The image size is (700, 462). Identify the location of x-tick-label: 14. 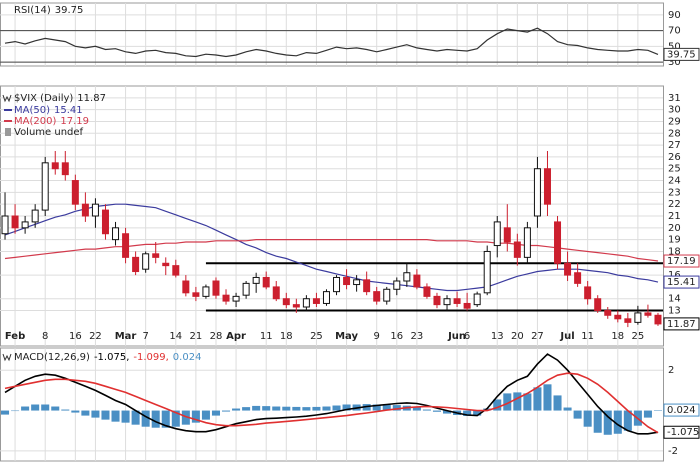
(175, 336).